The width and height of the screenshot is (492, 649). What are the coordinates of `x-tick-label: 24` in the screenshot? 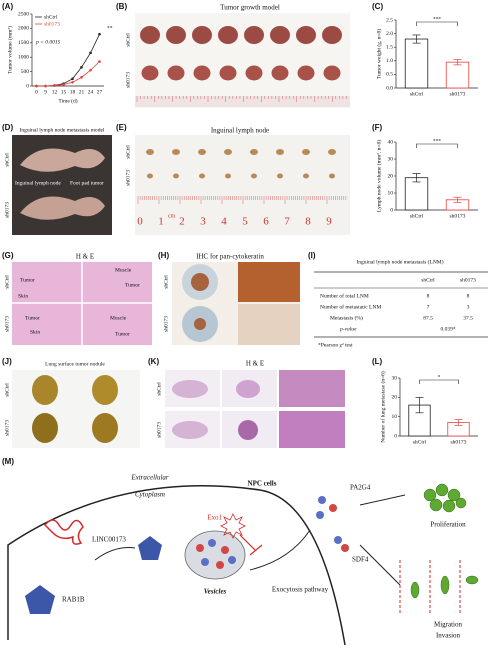 It's located at (91, 92).